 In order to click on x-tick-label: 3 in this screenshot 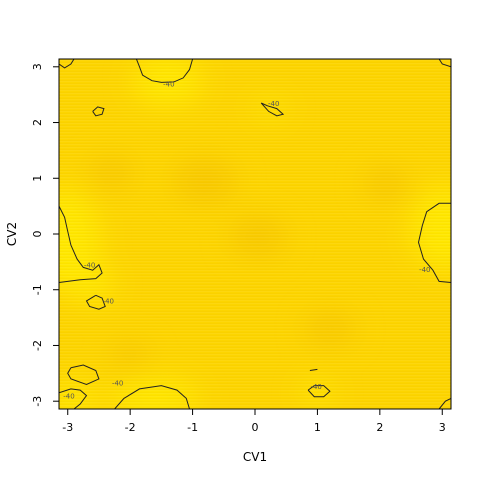, I will do `click(442, 427)`.